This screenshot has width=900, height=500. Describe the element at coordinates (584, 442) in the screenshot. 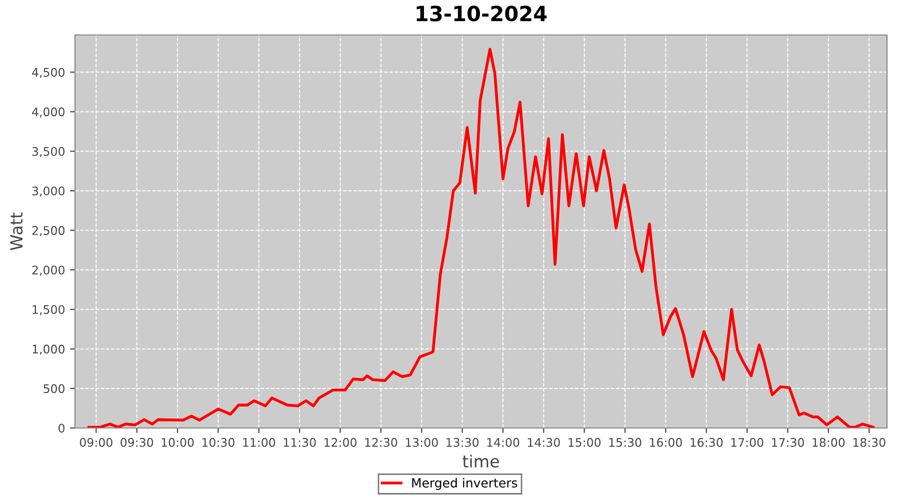

I see `x-tick-label: 15:00` at that location.